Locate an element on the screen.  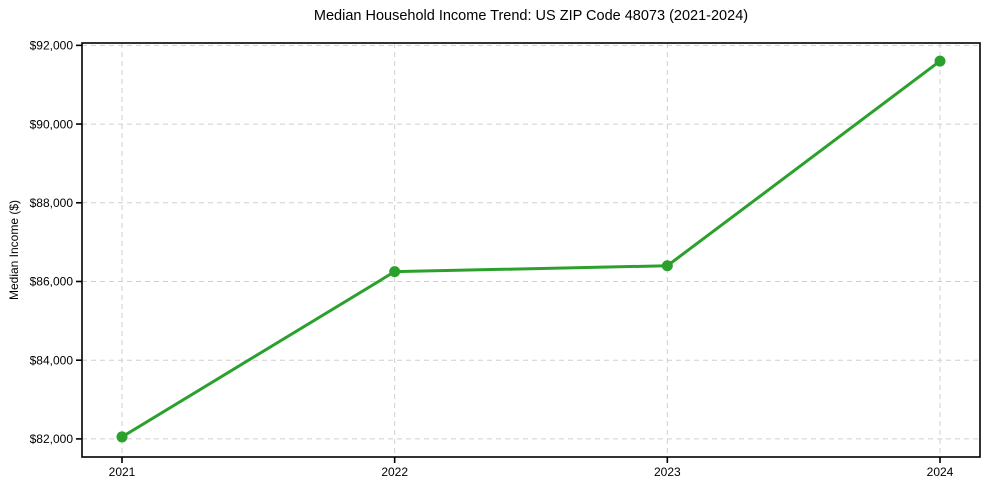
y-tick-label: $82,000 is located at coordinates (52, 439).